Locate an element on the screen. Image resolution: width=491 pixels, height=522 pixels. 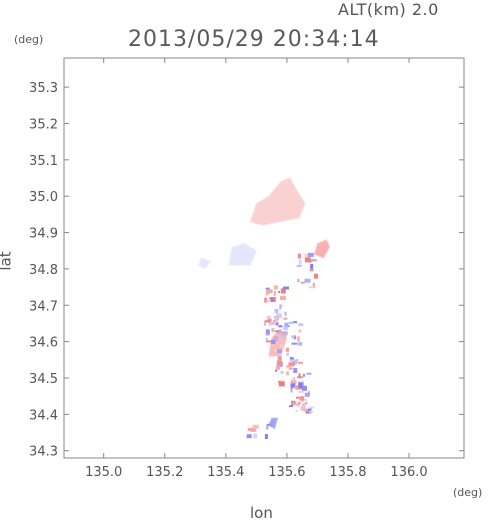
y-tick-label: 35.0 is located at coordinates (43, 197).